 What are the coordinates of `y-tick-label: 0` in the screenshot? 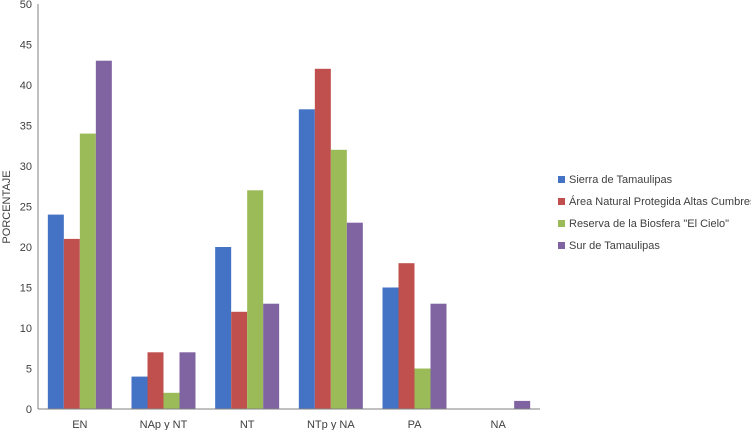 It's located at (29, 410).